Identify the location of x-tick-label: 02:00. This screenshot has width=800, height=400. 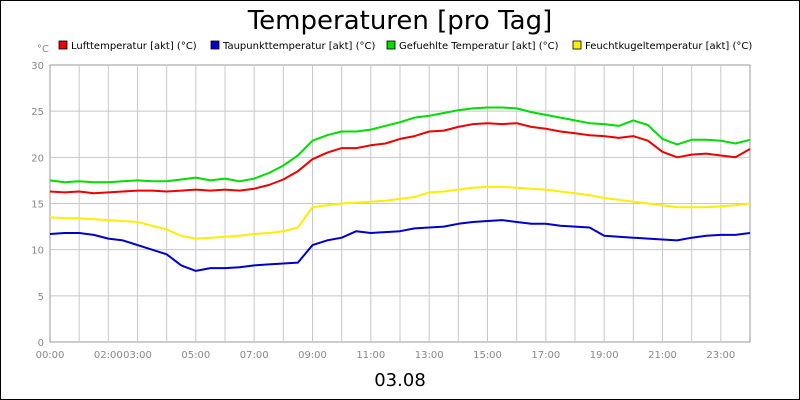
(108, 355).